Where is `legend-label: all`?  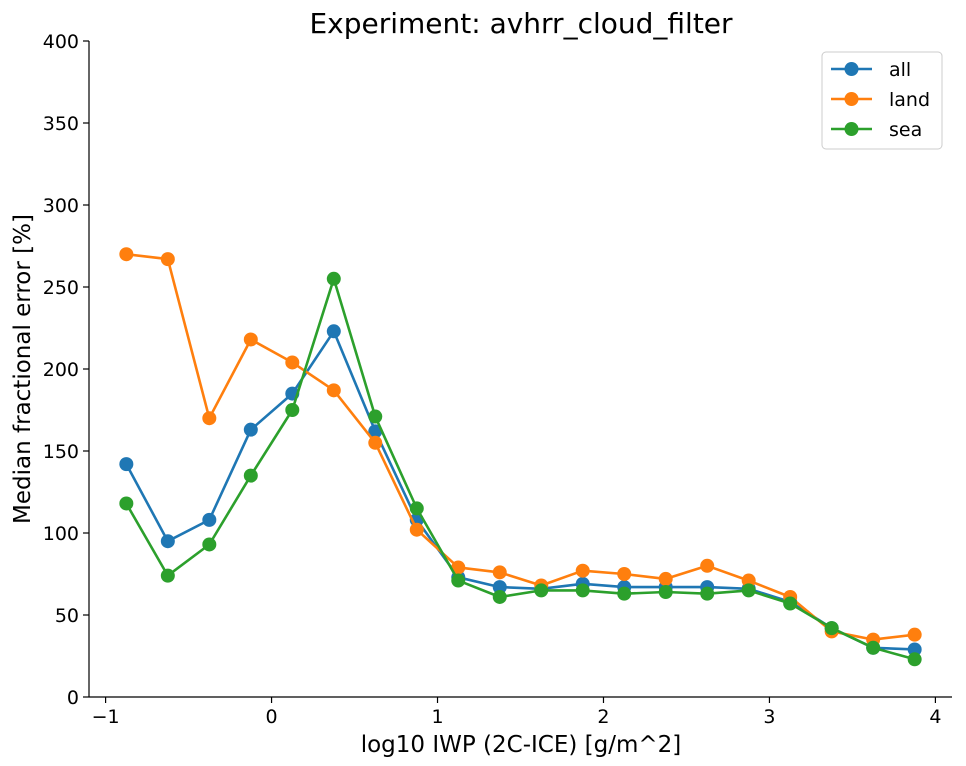 legend-label: all is located at coordinates (900, 70).